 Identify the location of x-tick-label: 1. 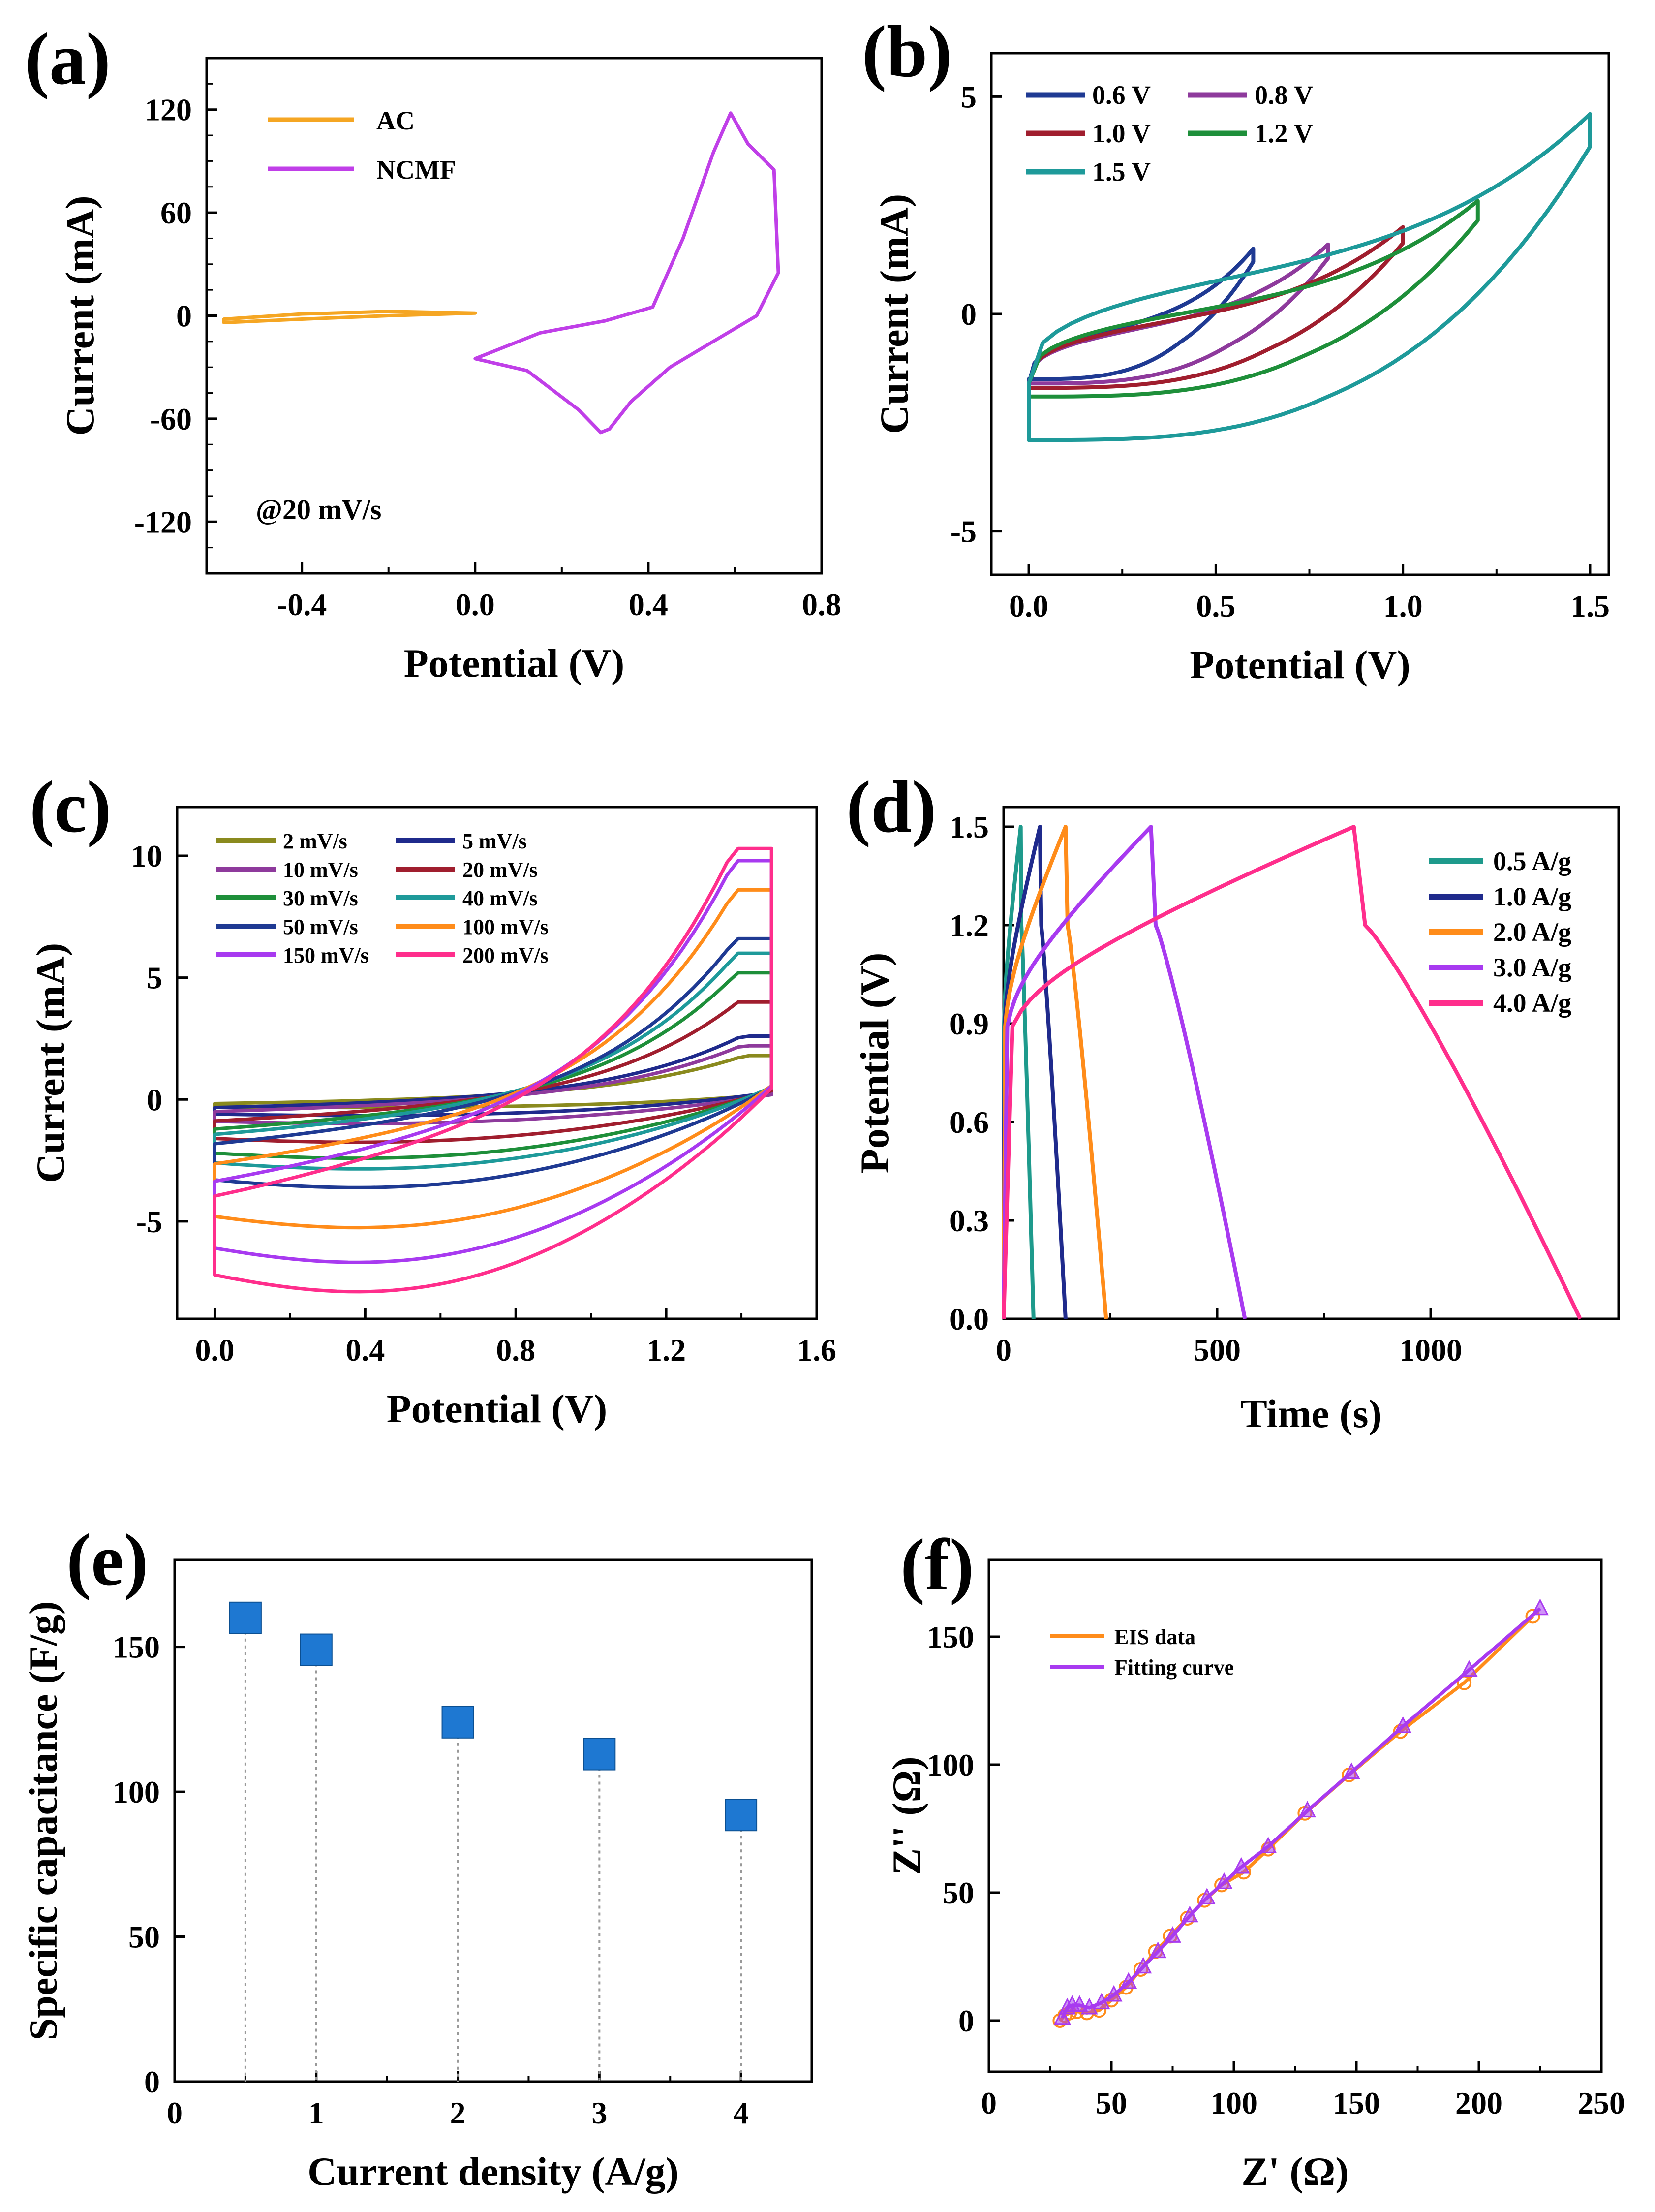
(316, 2112).